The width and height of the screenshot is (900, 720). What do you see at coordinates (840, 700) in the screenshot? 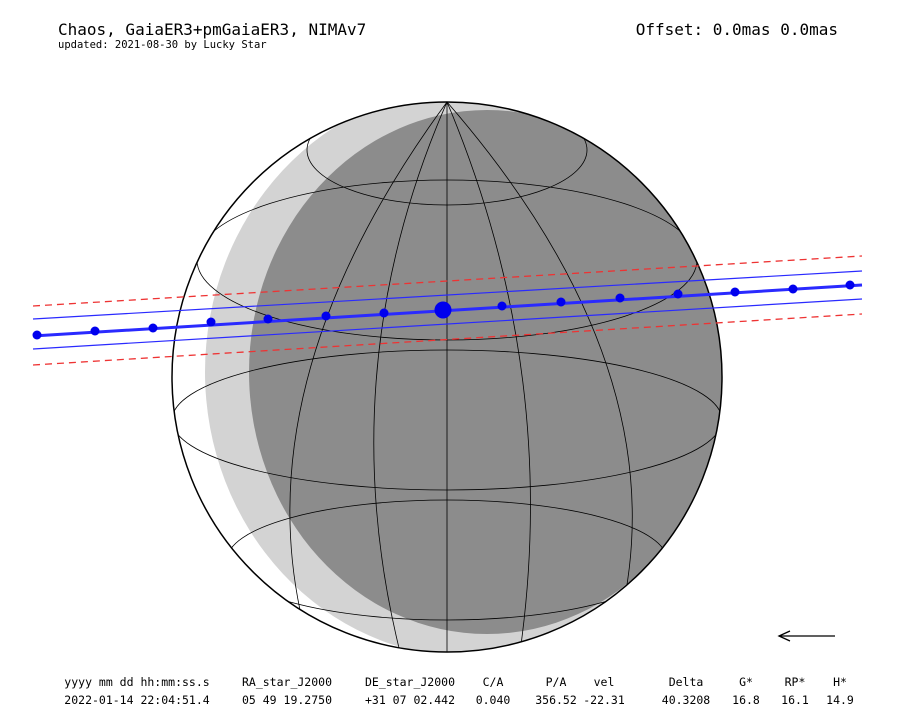
I see `table-cell: 14.9` at bounding box center [840, 700].